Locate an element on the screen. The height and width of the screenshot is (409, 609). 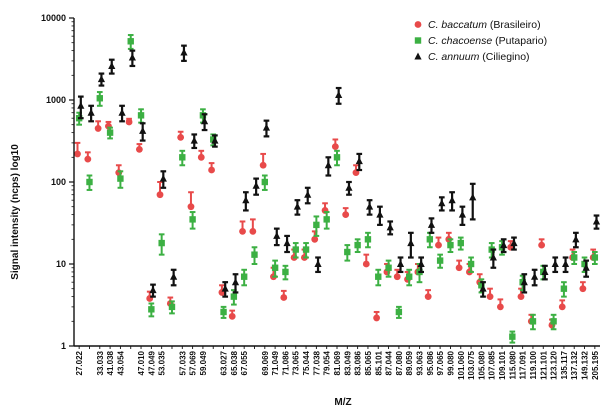
x-tick-label: 103.075 is located at coordinates (471, 364).